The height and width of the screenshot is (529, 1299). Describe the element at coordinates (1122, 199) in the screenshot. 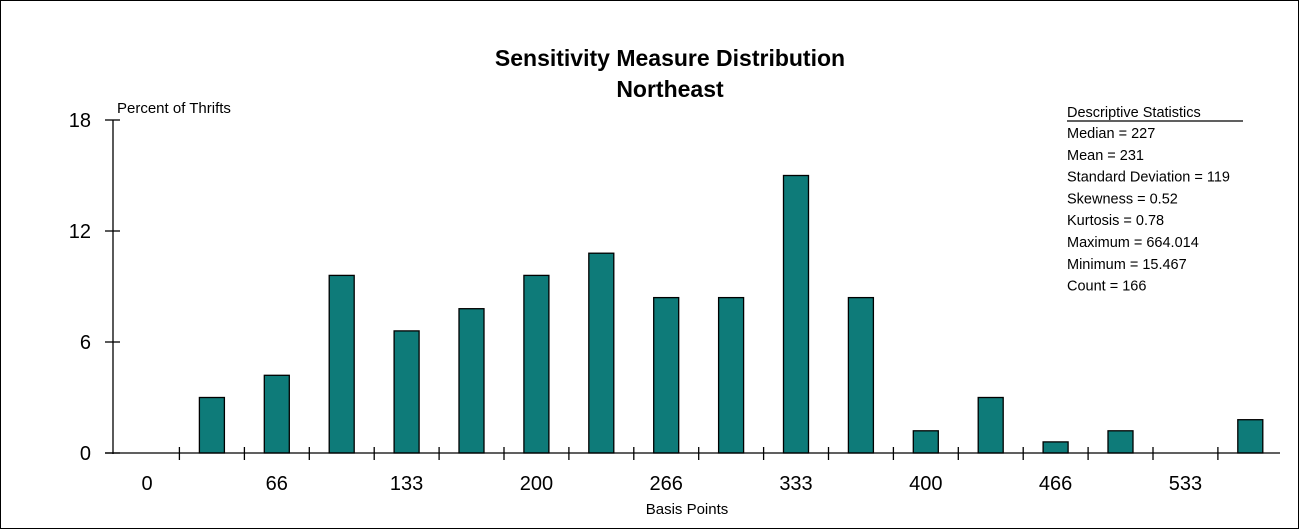

I see `stats-line: Skewness = 0.52` at that location.